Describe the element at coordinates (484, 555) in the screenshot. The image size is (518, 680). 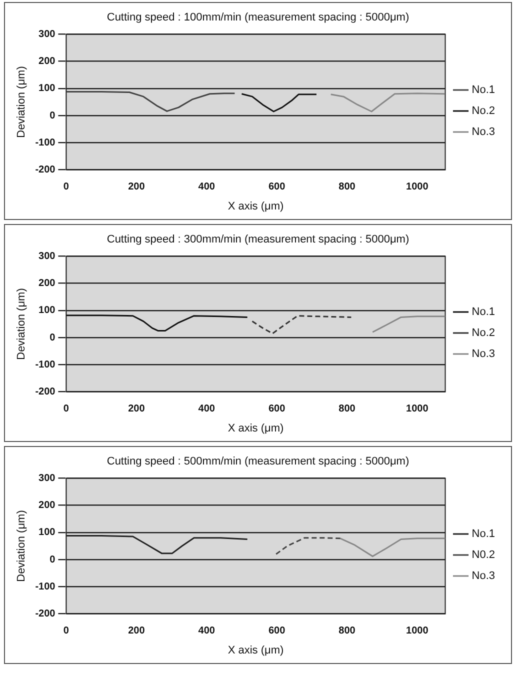
I see `legend-label: N0.2` at that location.